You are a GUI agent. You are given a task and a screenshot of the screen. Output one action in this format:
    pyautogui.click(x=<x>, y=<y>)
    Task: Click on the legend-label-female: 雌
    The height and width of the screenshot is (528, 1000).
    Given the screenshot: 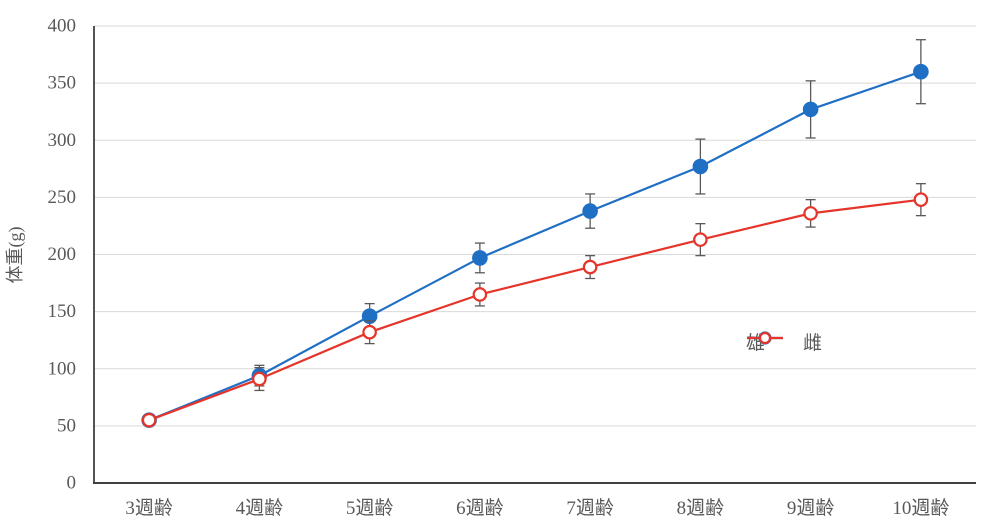 What is the action you would take?
    pyautogui.click(x=813, y=343)
    